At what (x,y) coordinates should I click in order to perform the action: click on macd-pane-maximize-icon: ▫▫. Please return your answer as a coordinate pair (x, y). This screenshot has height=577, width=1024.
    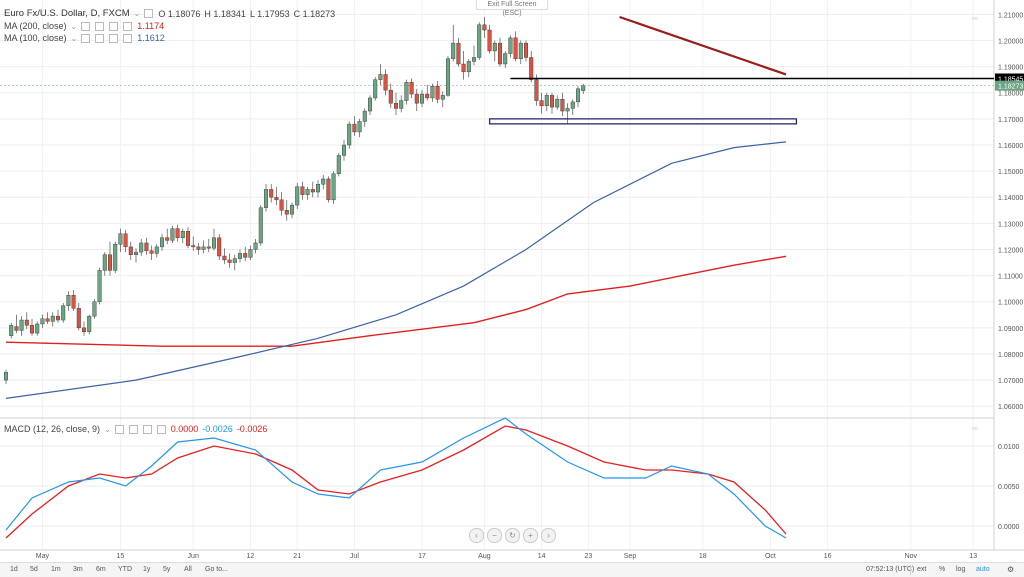
    Looking at the image, I should click on (975, 428).